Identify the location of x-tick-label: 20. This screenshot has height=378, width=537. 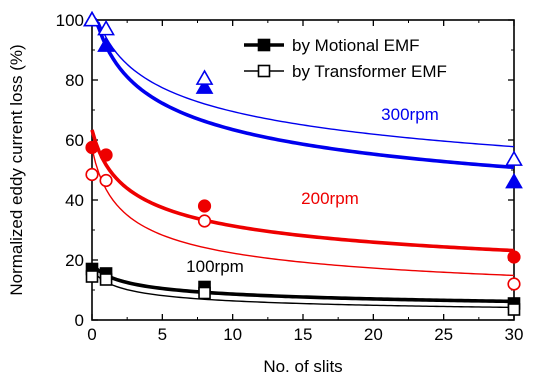
(373, 334).